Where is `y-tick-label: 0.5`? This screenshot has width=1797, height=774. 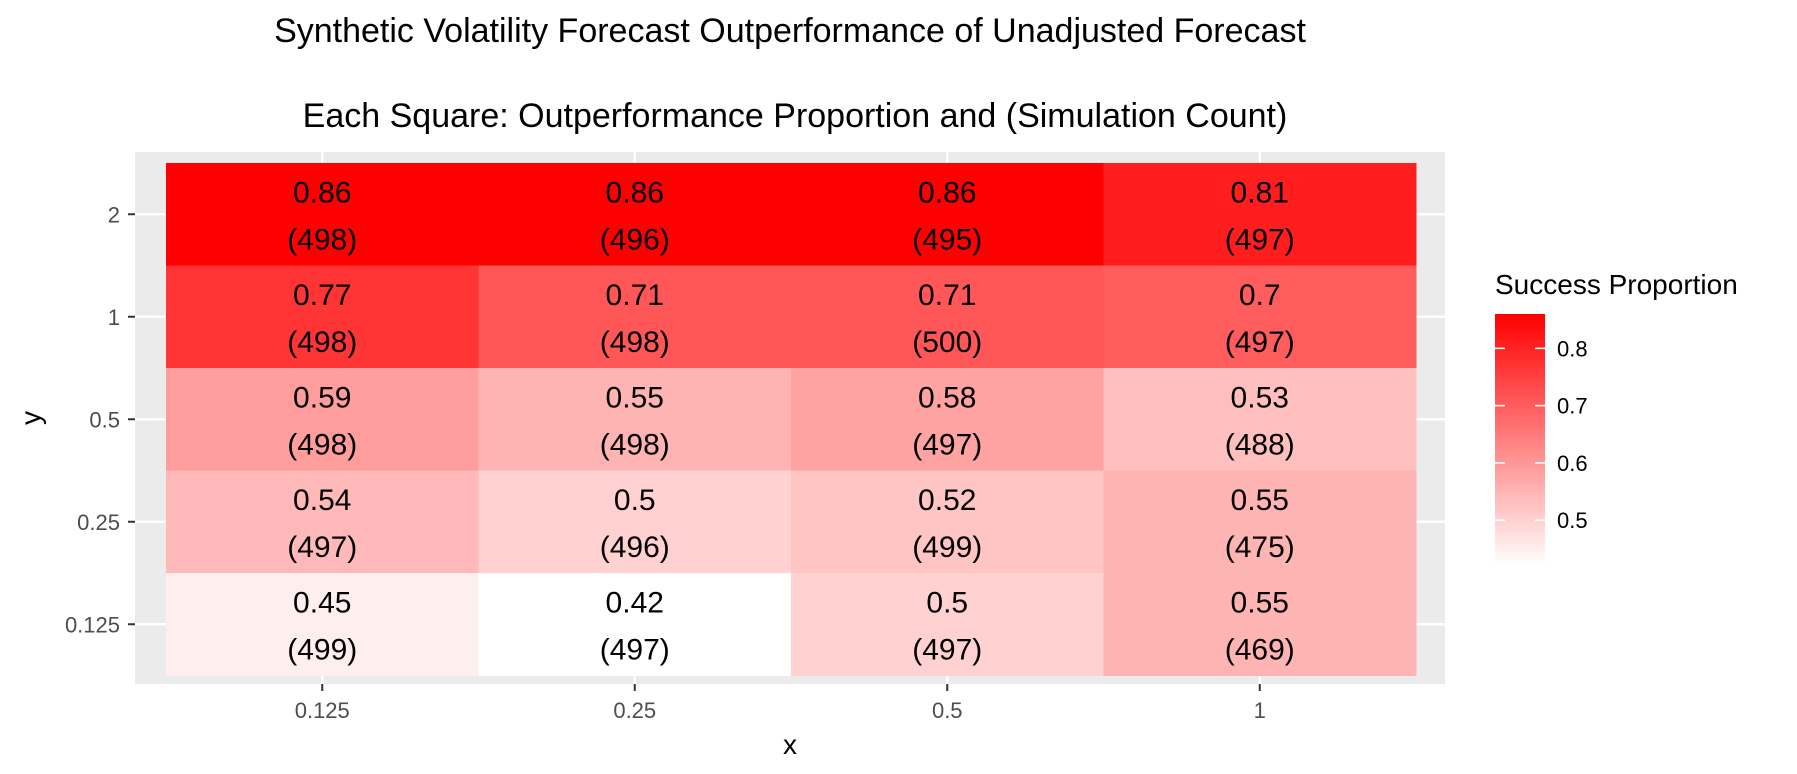
y-tick-label: 0.5 is located at coordinates (104, 419).